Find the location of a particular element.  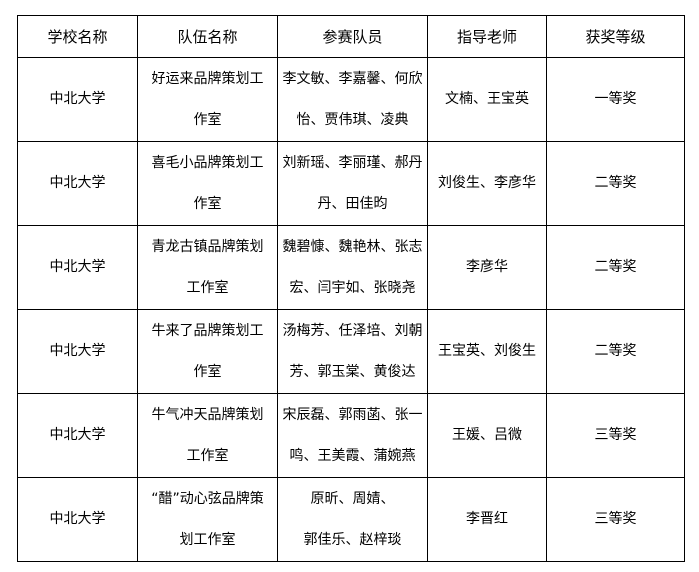

cell-members-line: 魏碧慷、魏艳林、张志 is located at coordinates (352, 246).